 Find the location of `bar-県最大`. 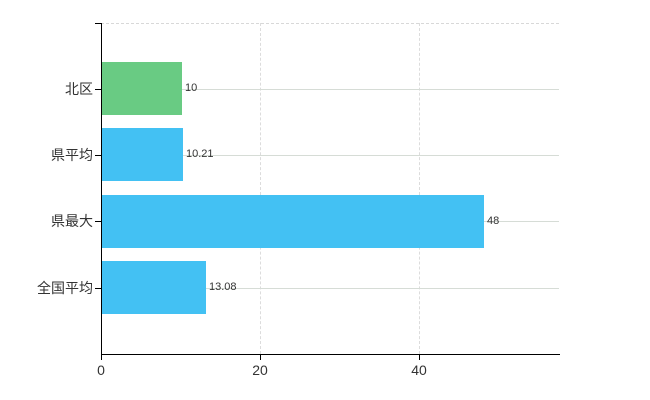

bar-県最大 is located at coordinates (293, 221).